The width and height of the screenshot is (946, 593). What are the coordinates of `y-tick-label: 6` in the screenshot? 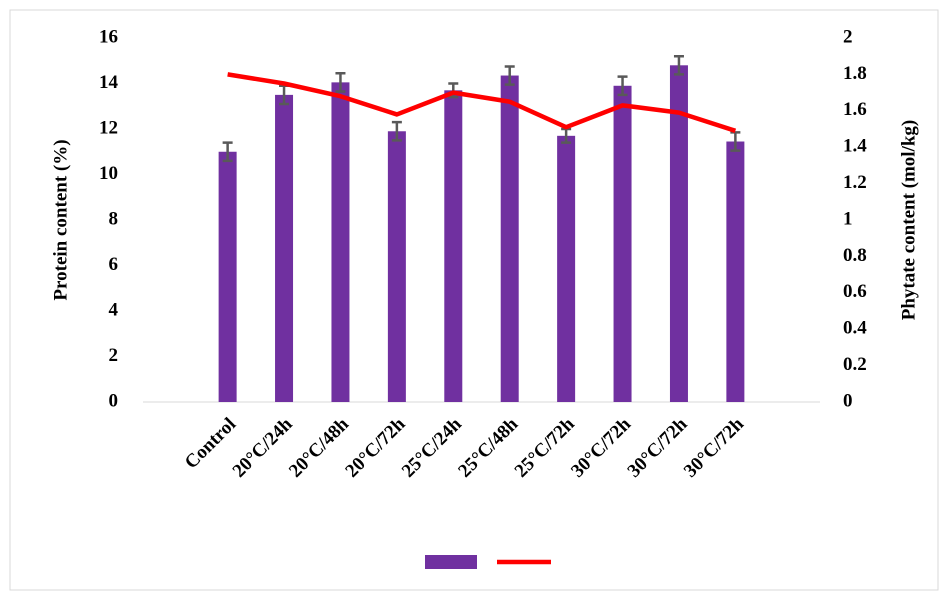 It's located at (114, 264).